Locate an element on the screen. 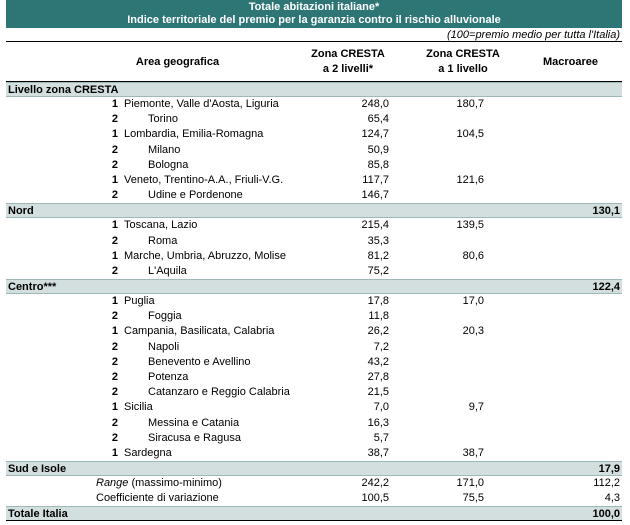 The width and height of the screenshot is (630, 525). section-sud-isole: Sud e Isole 17,9 is located at coordinates (314, 469).